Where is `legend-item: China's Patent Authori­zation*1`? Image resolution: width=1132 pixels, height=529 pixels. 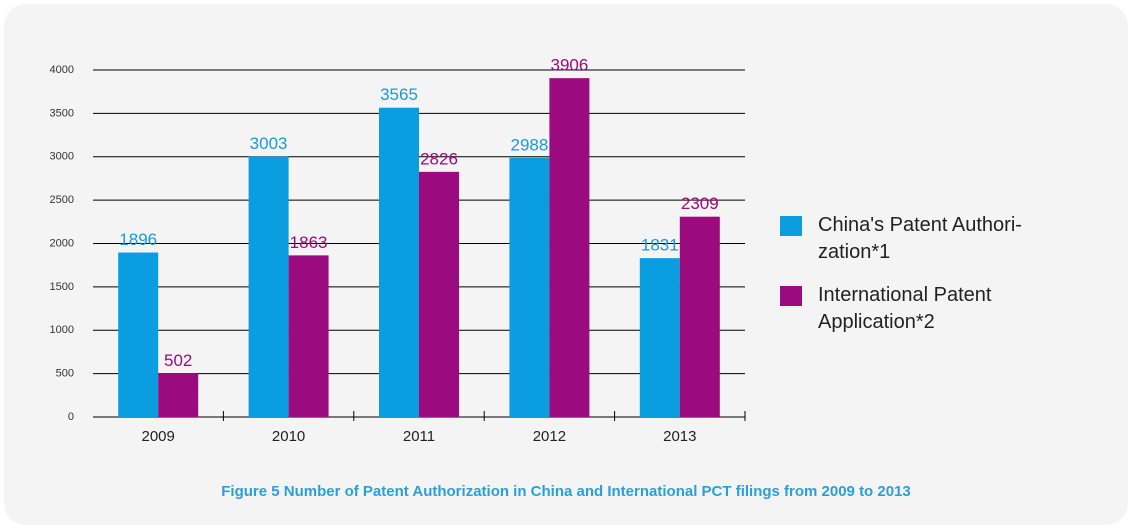
legend-item: China's Patent Authori­zation*1 is located at coordinates (930, 239).